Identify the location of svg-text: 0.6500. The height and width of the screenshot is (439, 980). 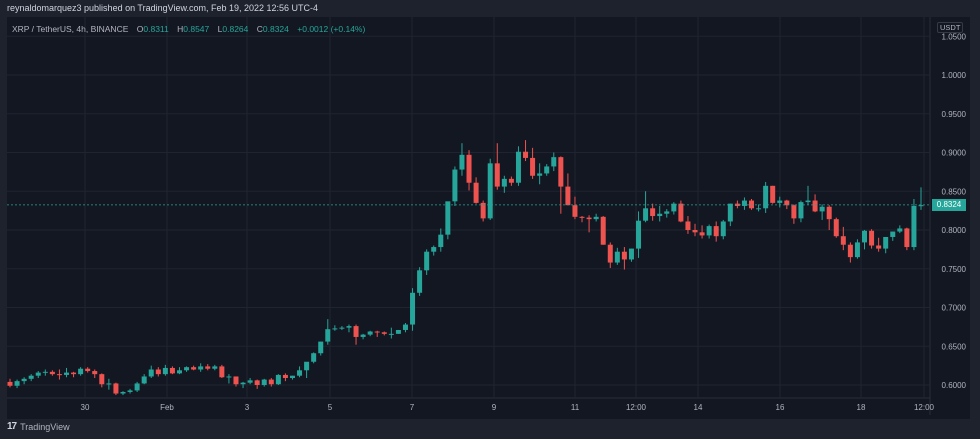
(954, 346).